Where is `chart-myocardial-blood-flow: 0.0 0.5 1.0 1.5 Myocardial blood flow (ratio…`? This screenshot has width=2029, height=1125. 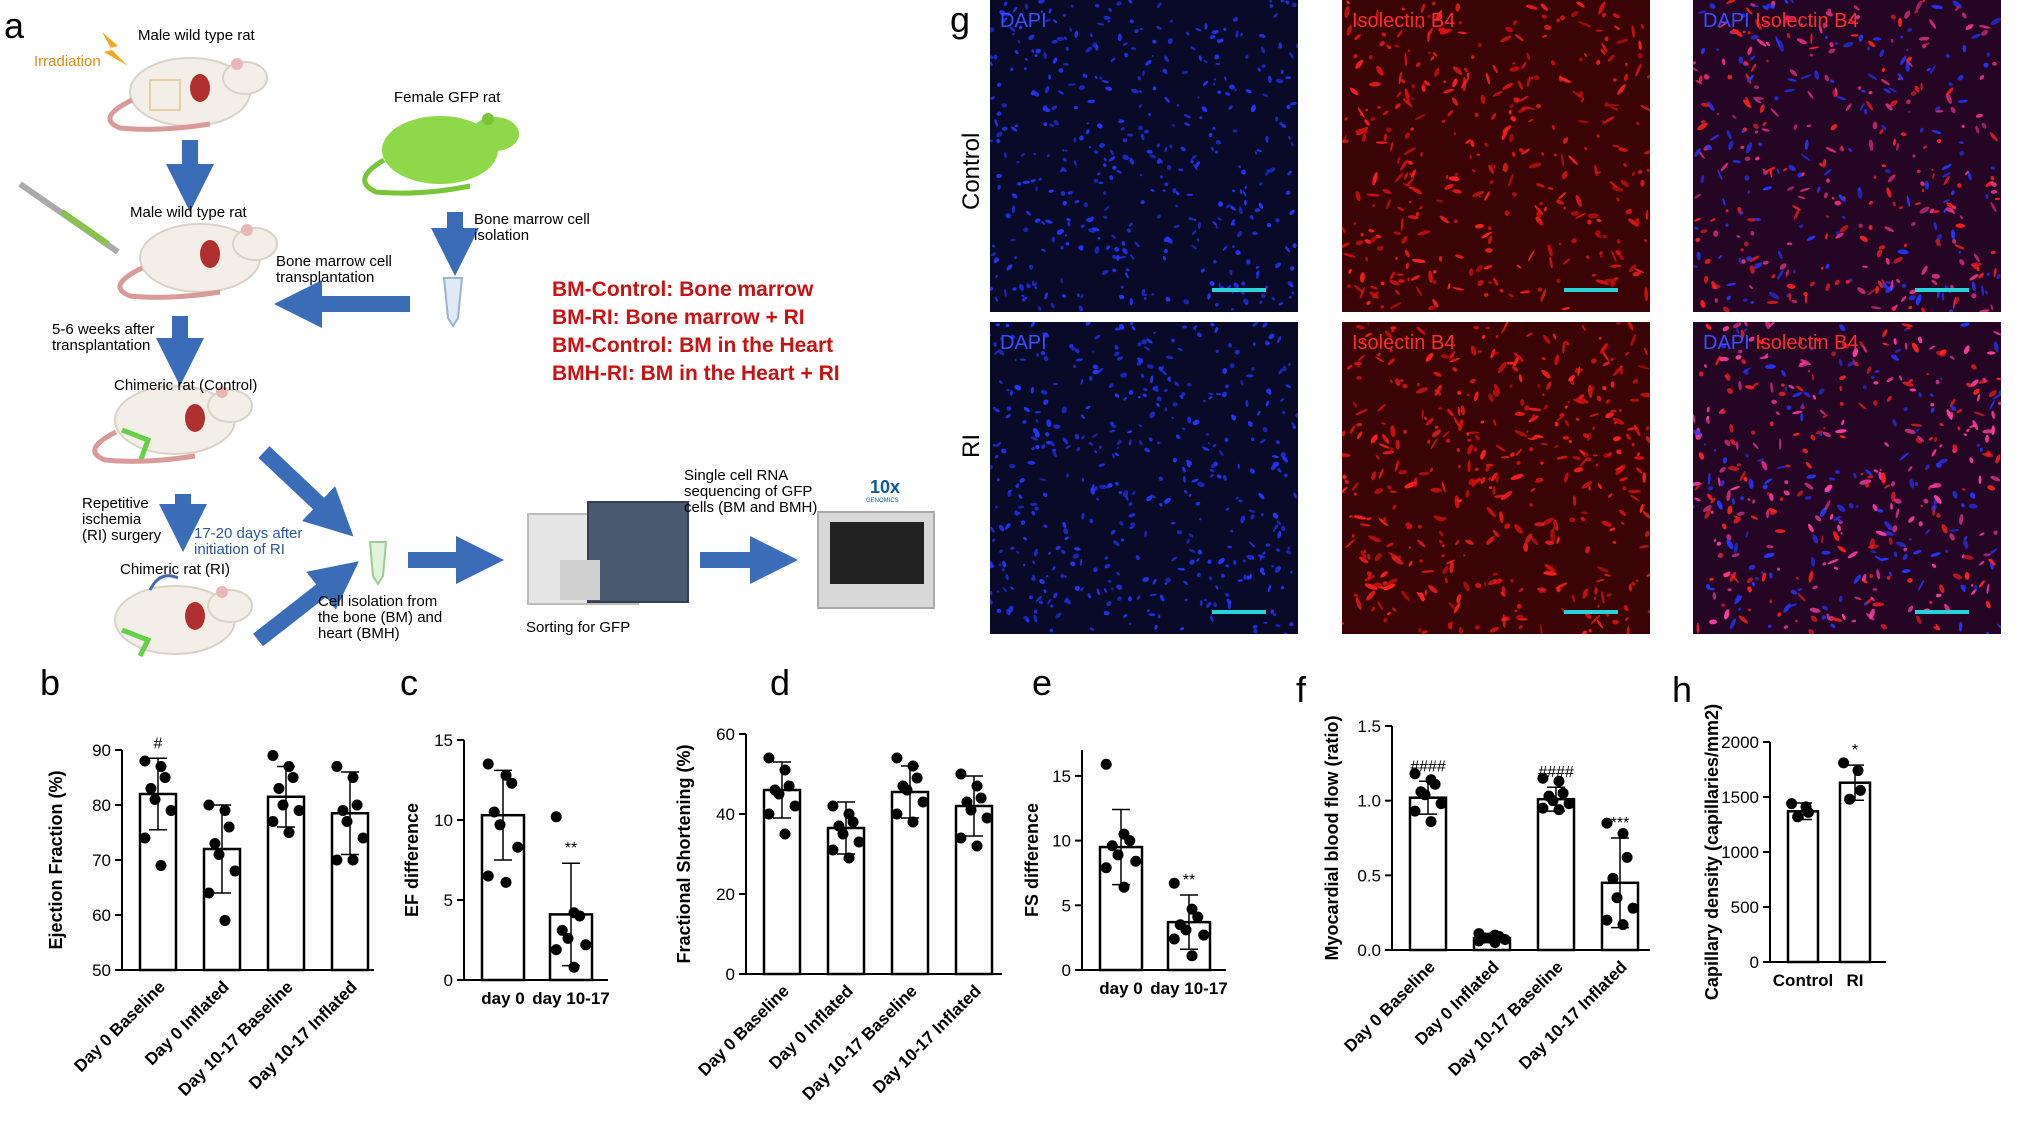
chart-myocardial-blood-flow: 0.0 0.5 1.0 1.5 Myocardial blood flow (ratio… is located at coordinates (1486, 897).